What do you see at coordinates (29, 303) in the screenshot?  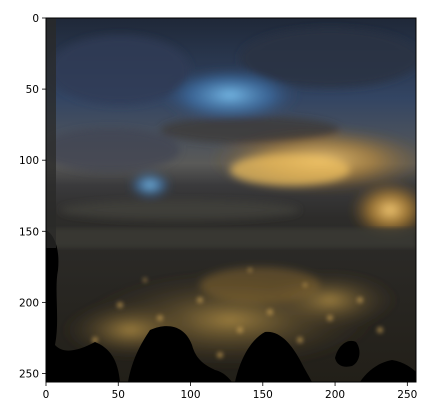 I see `y-tick-label: 200` at bounding box center [29, 303].